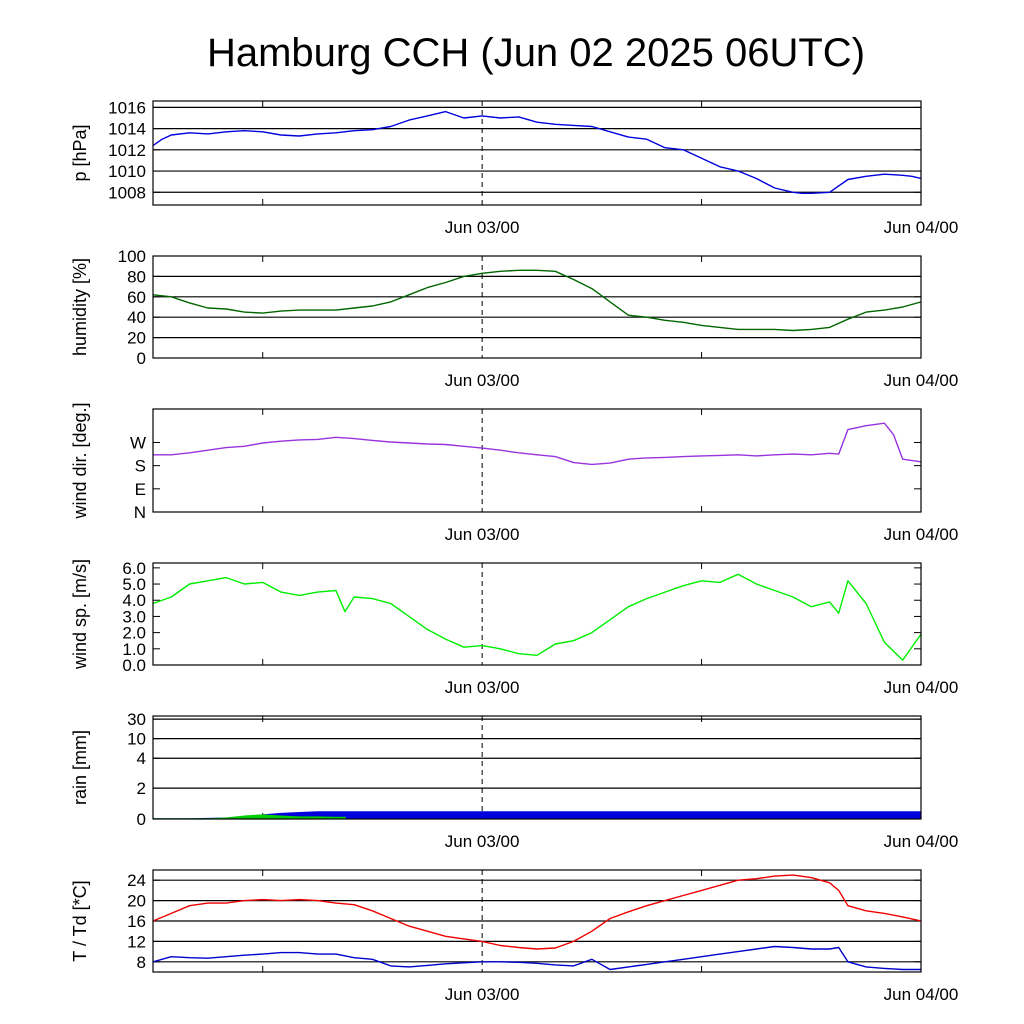 Image resolution: width=1024 pixels, height=1024 pixels. Describe the element at coordinates (136, 921) in the screenshot. I see `y-tick-label: 16` at that location.